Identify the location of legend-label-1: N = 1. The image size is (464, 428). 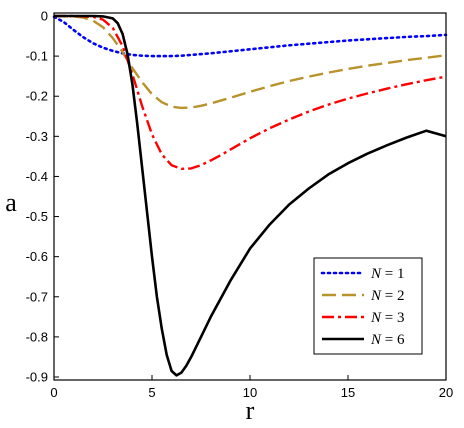
(387, 274).